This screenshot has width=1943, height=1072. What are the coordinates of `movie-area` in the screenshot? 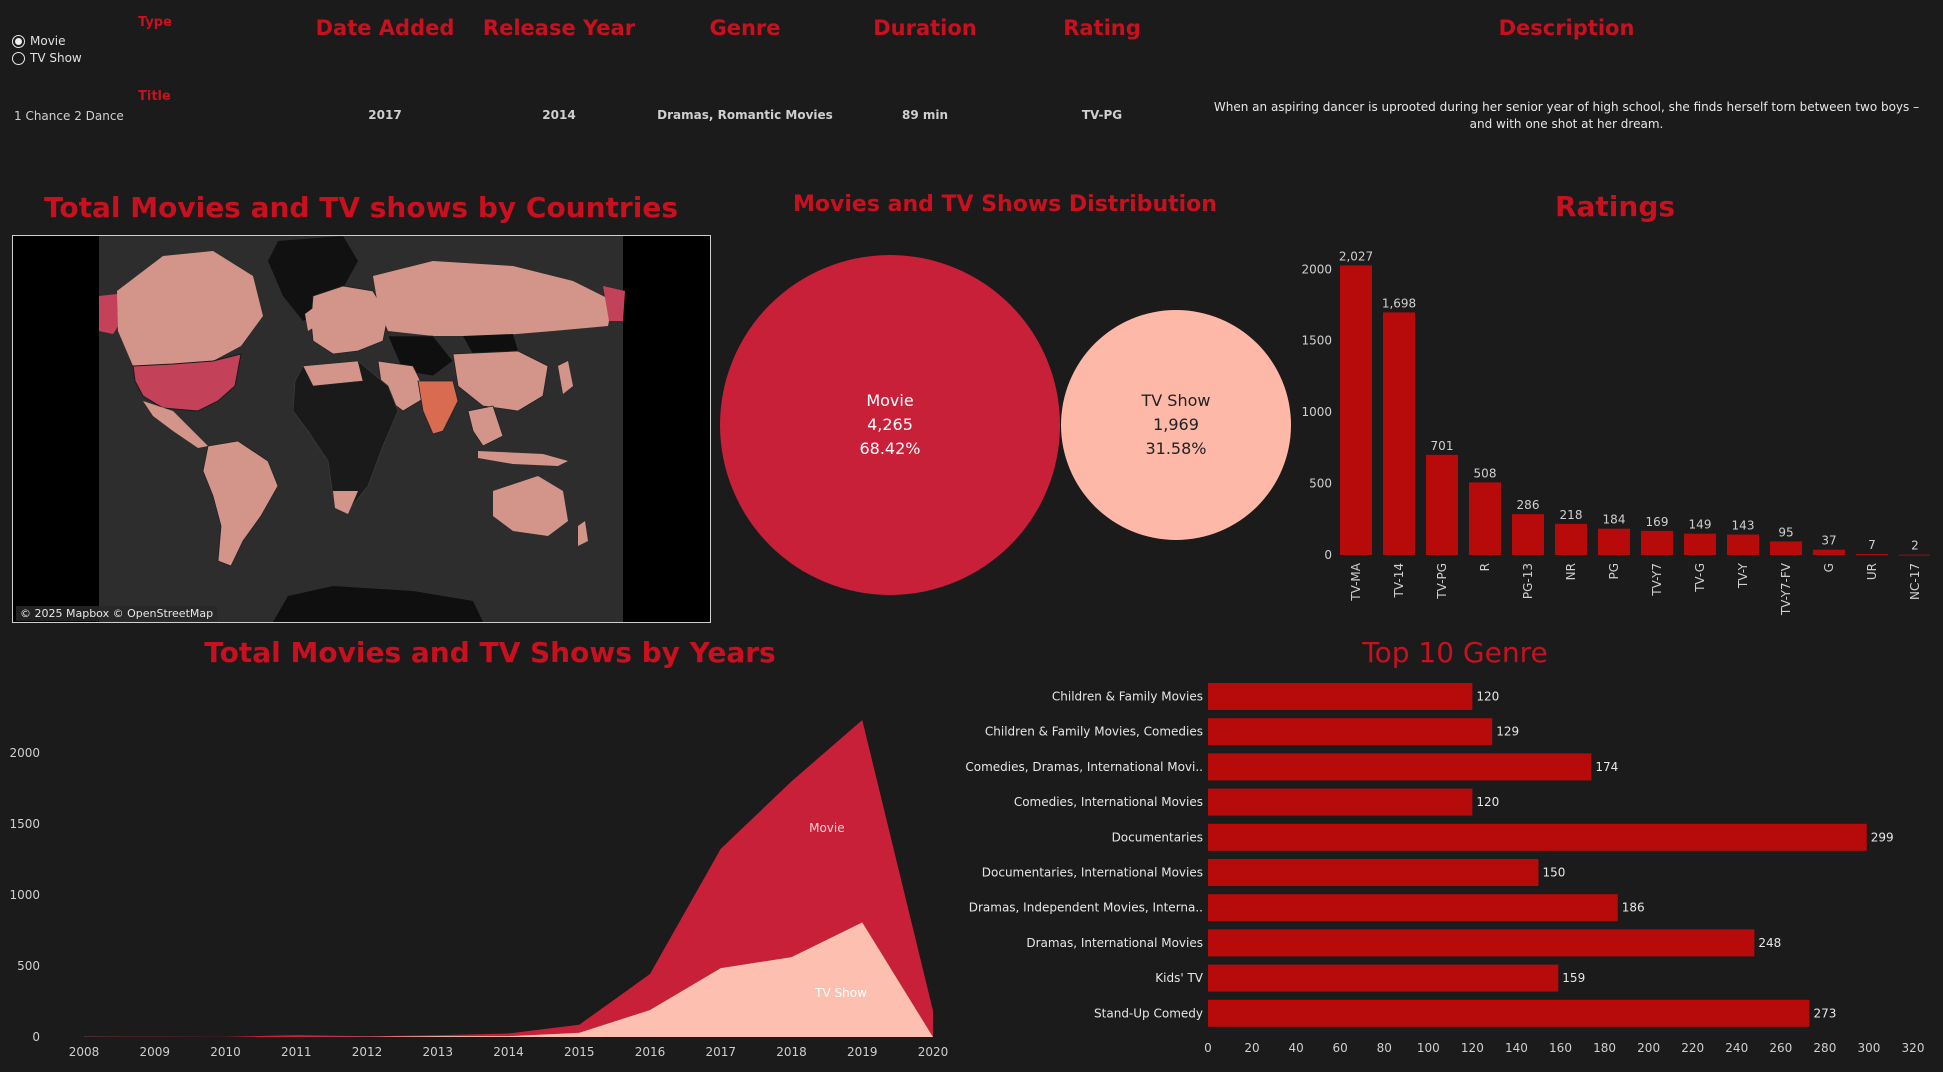 It's located at (508, 878).